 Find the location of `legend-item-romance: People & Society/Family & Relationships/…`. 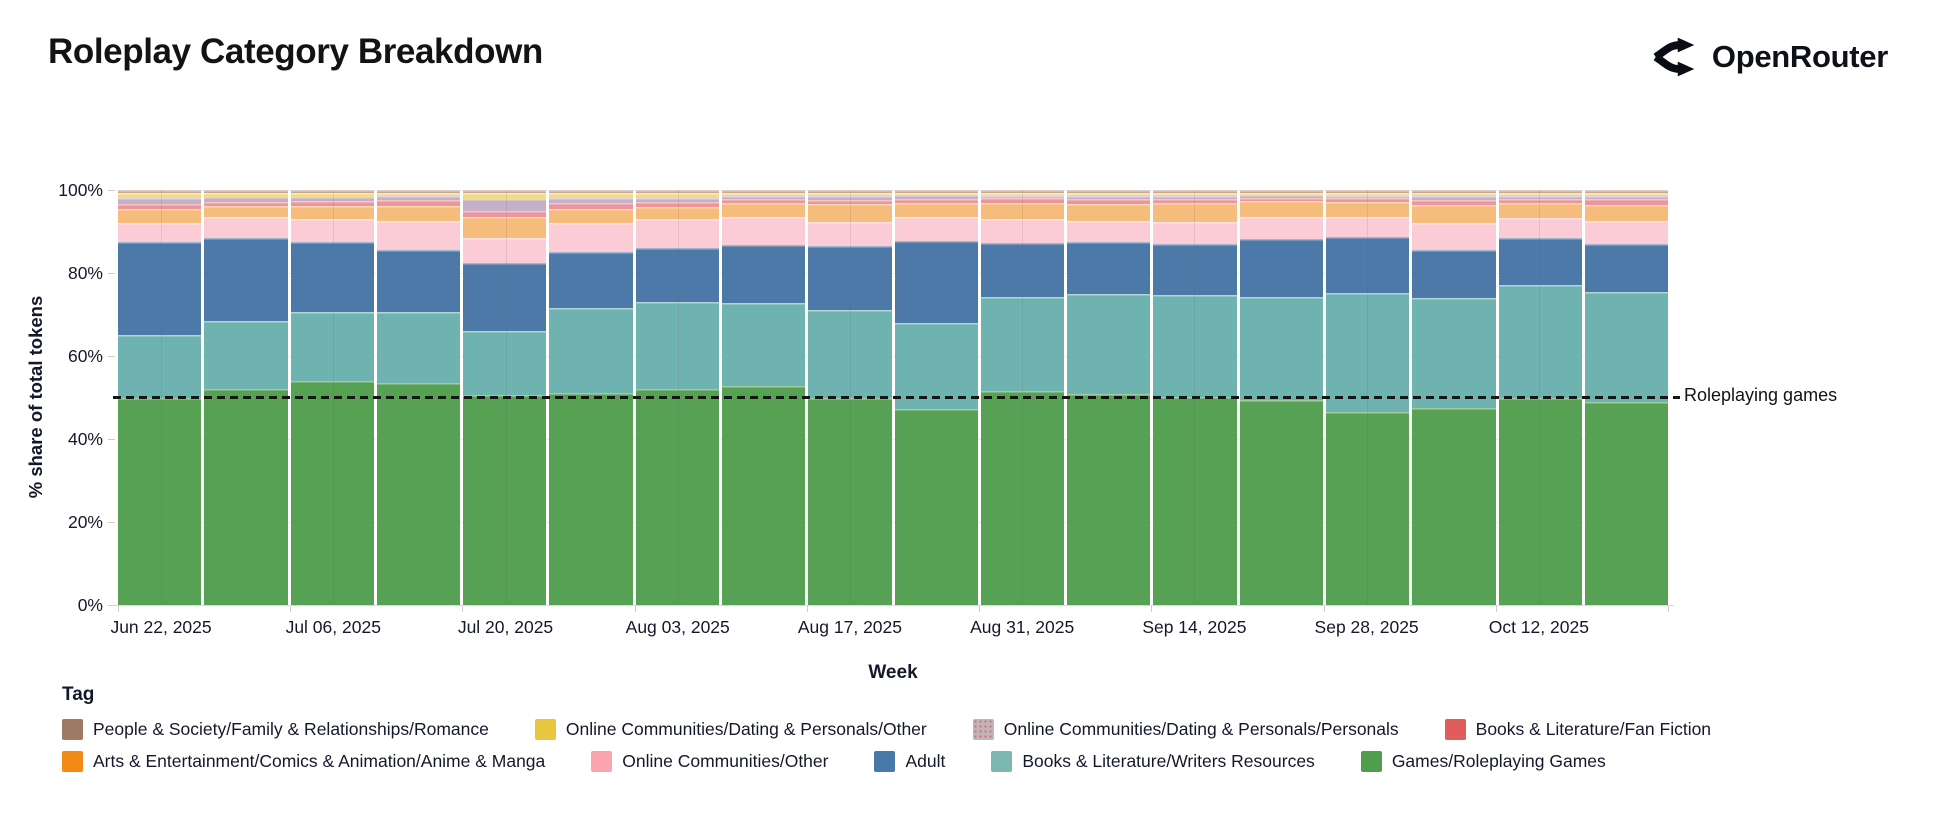

legend-item-romance: People & Society/Family & Relationships/… is located at coordinates (275, 729).